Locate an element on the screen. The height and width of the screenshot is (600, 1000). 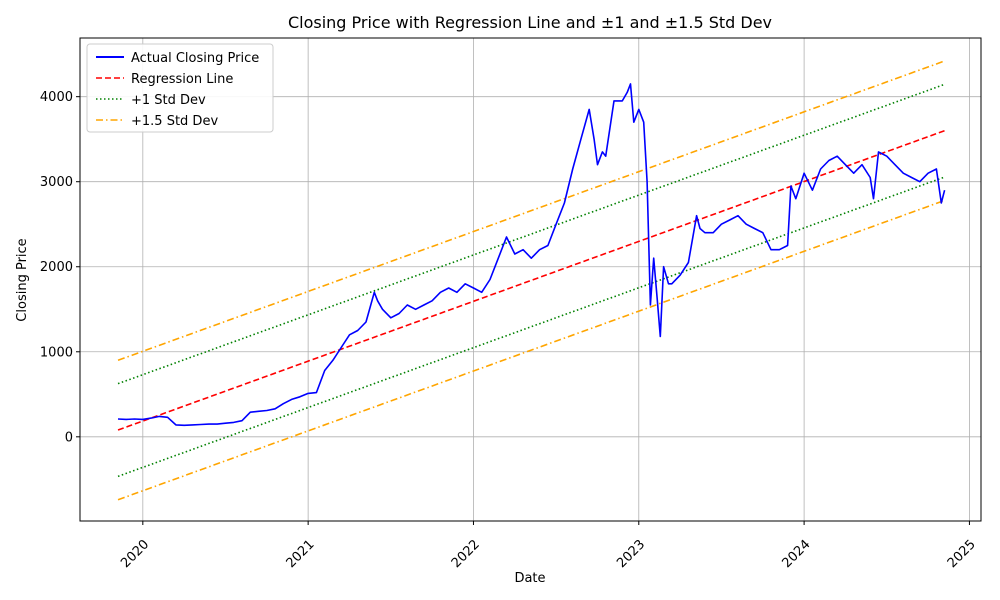
legend-label-std15: +1.5 Std Dev is located at coordinates (174, 121).